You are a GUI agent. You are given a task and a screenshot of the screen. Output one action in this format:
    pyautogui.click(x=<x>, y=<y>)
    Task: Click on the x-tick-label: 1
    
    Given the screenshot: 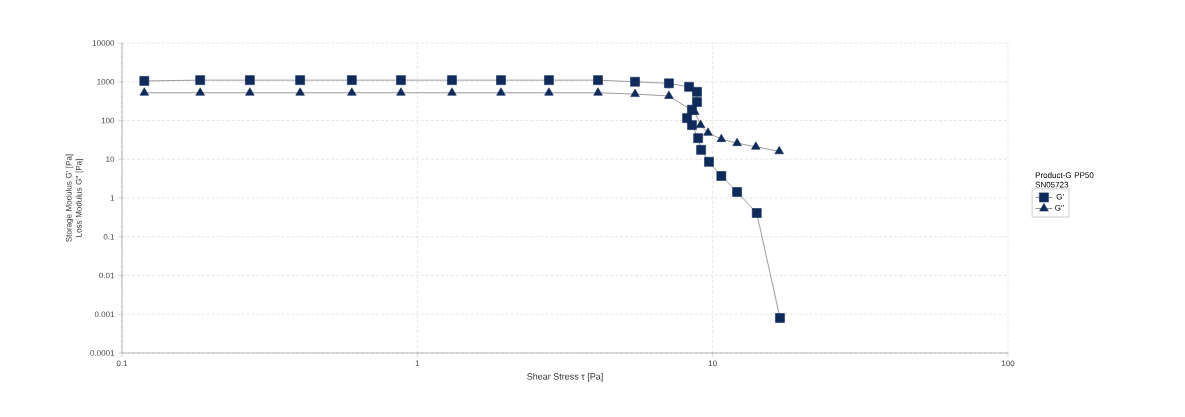 What is the action you would take?
    pyautogui.click(x=417, y=363)
    